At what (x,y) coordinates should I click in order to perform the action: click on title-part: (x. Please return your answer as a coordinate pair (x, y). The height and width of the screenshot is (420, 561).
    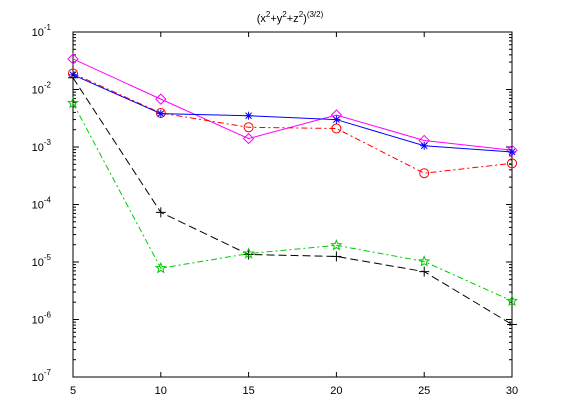
    Looking at the image, I should click on (262, 19).